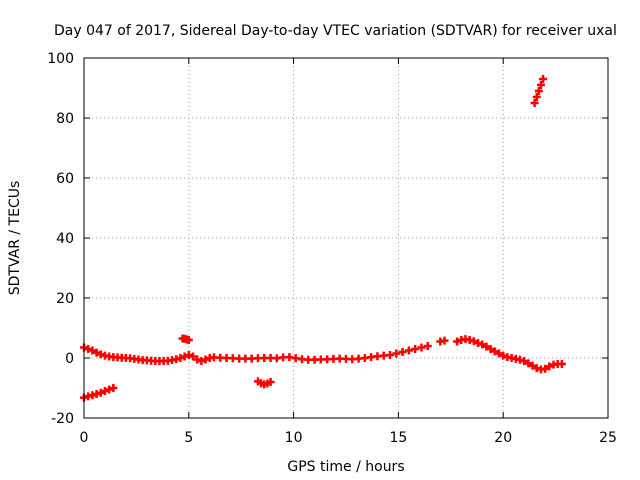 The width and height of the screenshot is (640, 480). I want to click on series-low-early, so click(99, 393).